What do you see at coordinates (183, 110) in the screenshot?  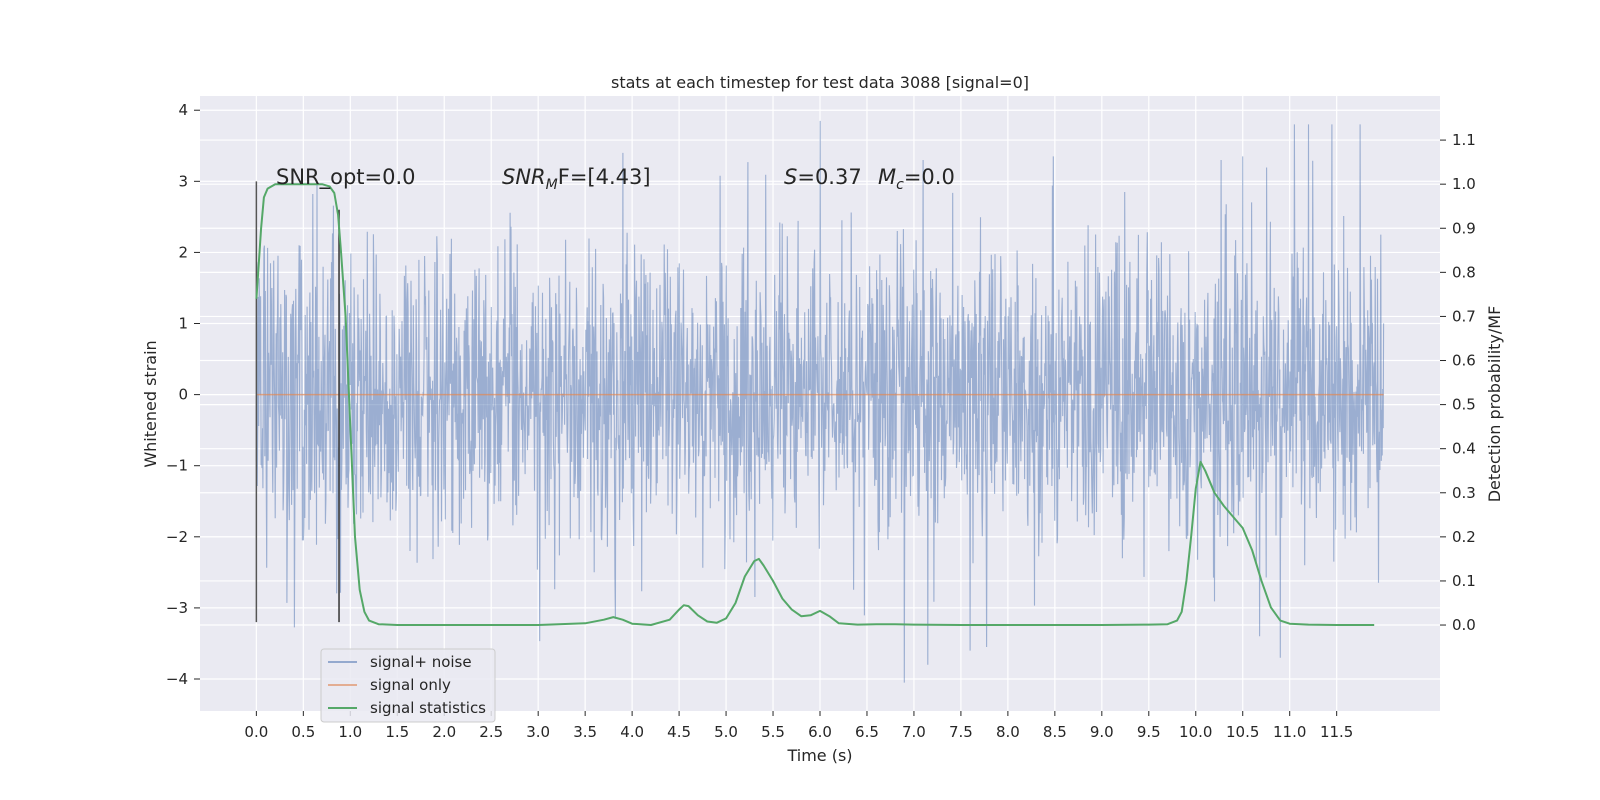 I see `y-tick-label: 4` at bounding box center [183, 110].